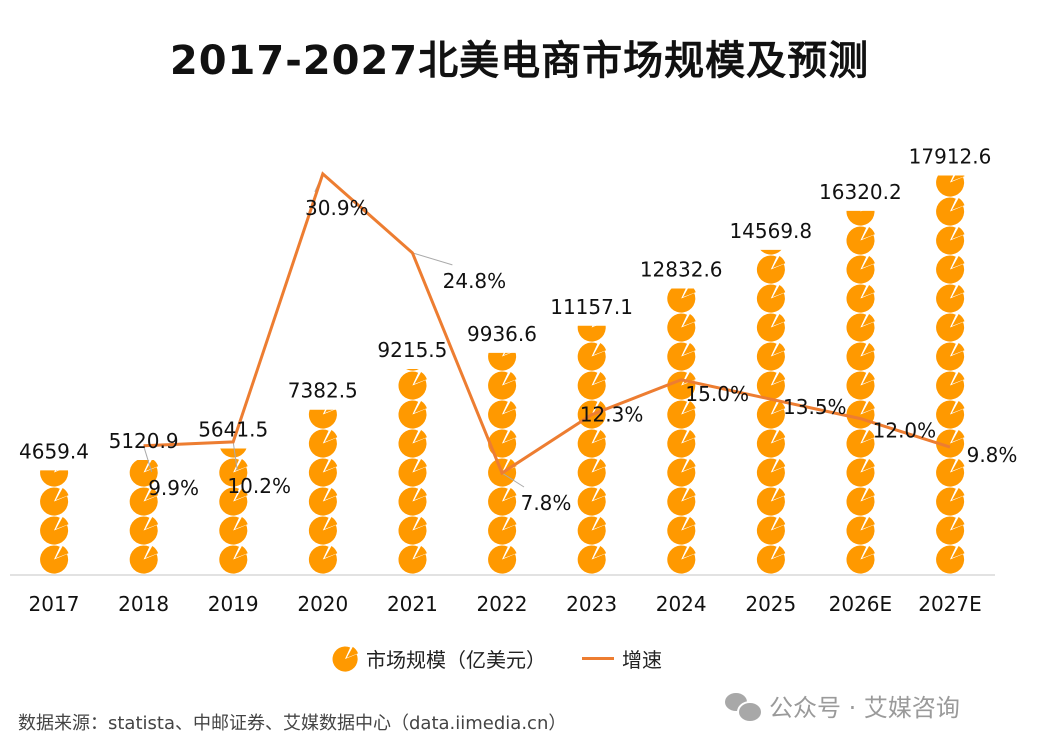 Image resolution: width=1039 pixels, height=745 pixels. I want to click on value-label: 17912.6, so click(950, 156).